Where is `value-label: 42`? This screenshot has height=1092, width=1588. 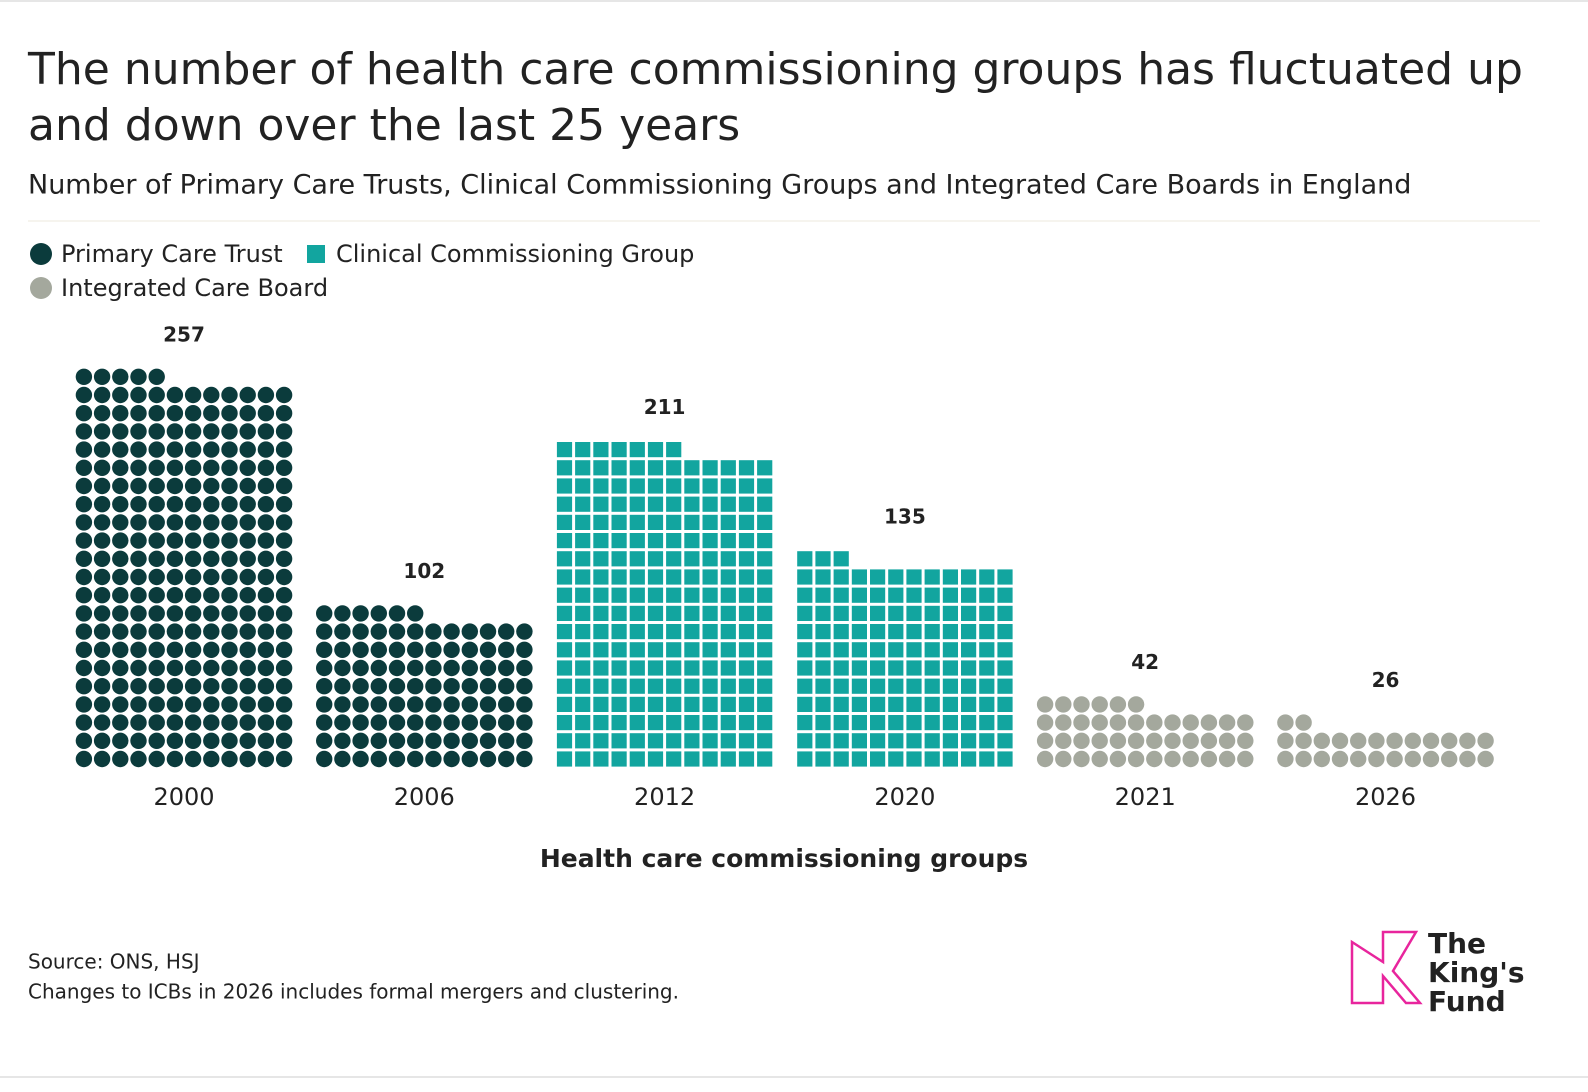 value-label: 42 is located at coordinates (1145, 662).